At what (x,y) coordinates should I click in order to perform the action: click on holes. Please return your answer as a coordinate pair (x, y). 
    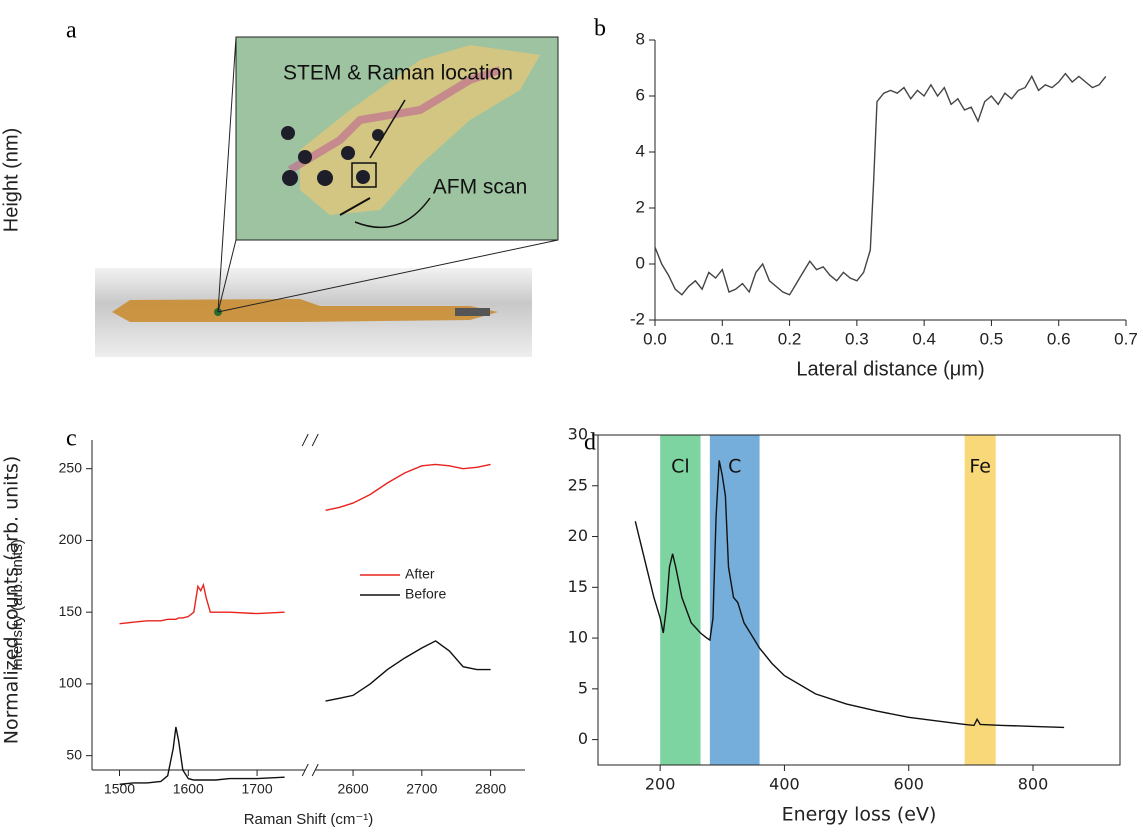
    Looking at the image, I should click on (332, 156).